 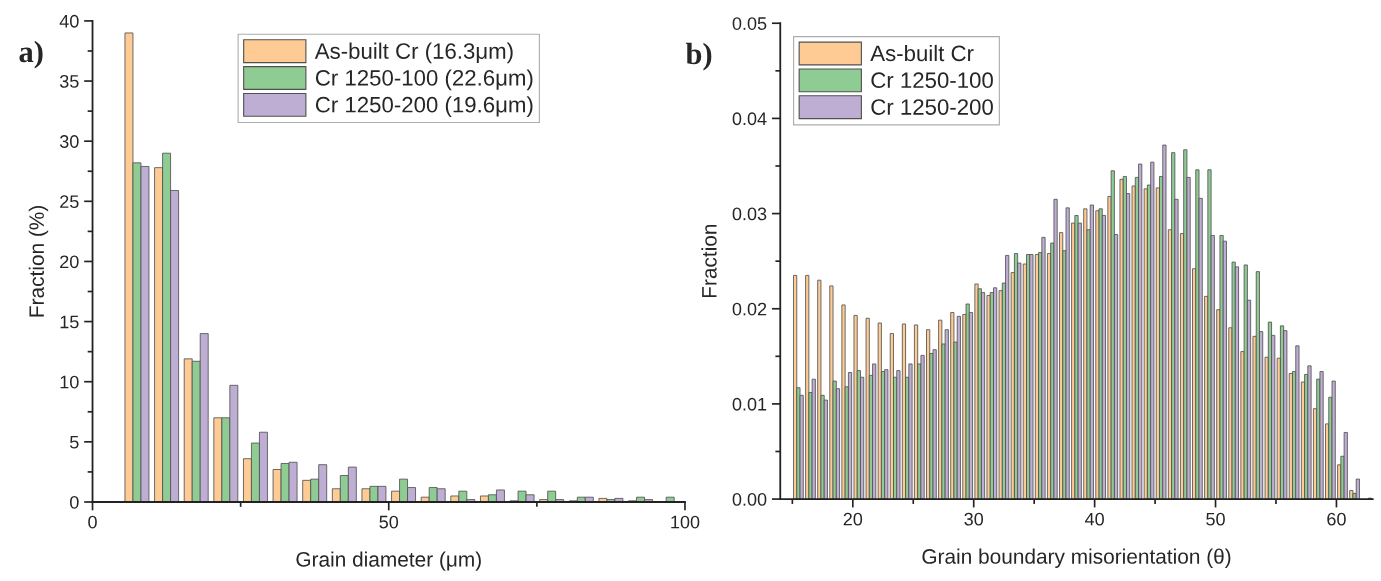 I want to click on text: b), so click(x=698, y=56).